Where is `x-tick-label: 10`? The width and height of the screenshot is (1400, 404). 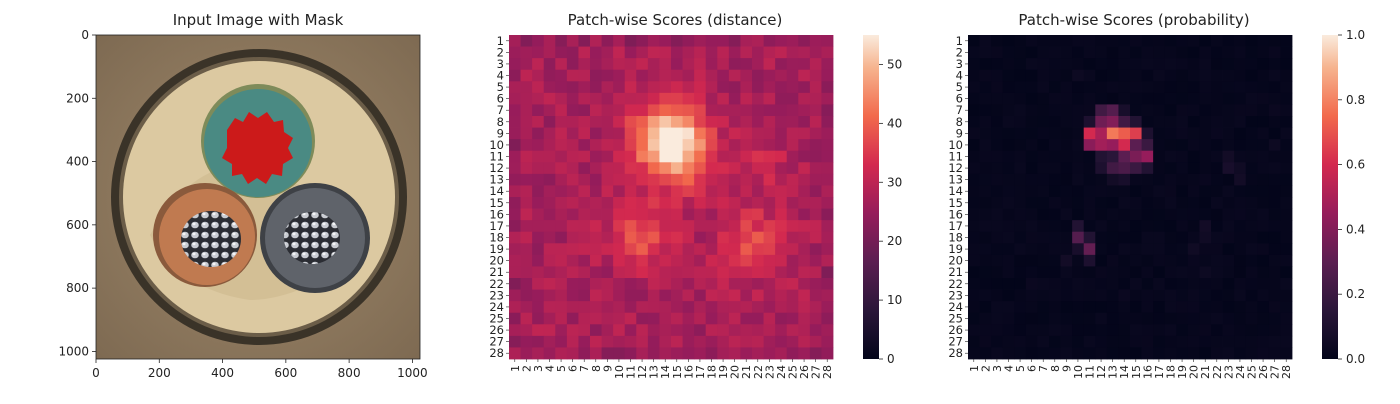 x-tick-label: 10 is located at coordinates (619, 372).